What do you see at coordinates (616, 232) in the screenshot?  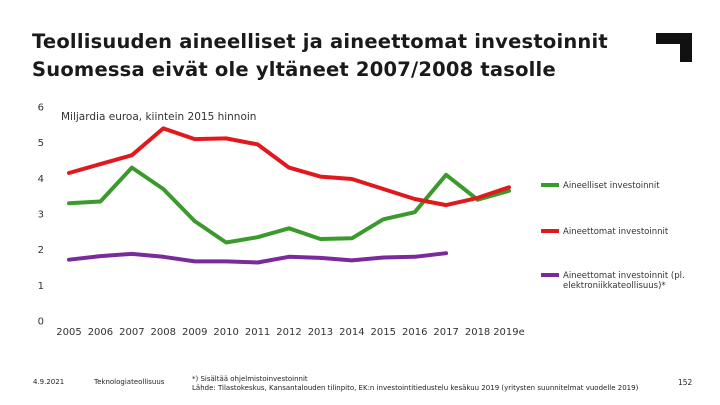 I see `legend-label: Aineettomat investoinnit` at bounding box center [616, 232].